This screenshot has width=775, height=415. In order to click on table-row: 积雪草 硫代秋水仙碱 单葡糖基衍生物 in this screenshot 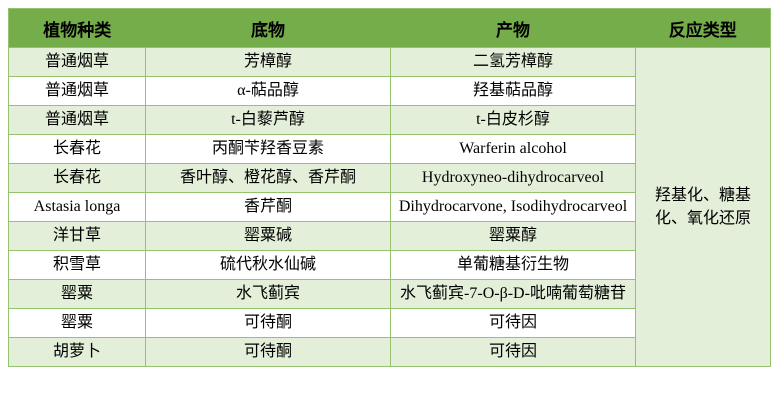, I will do `click(389, 265)`.